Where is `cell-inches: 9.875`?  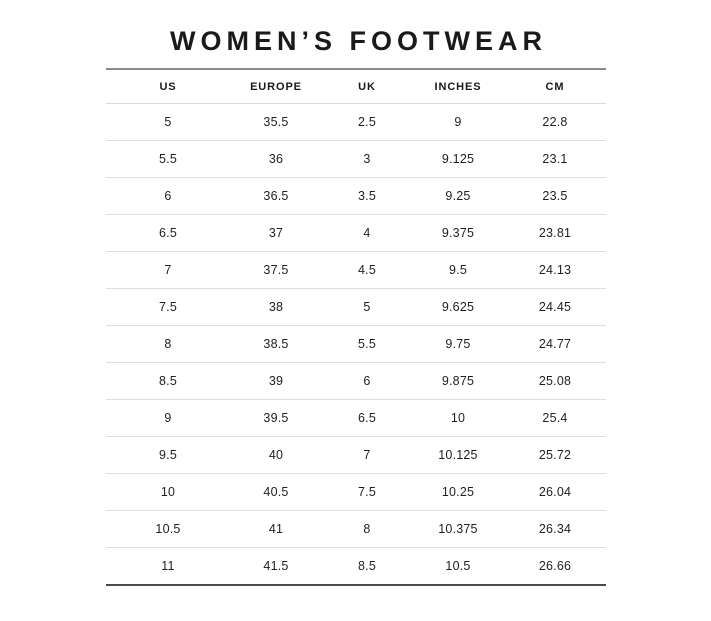
cell-inches: 9.875 is located at coordinates (458, 381).